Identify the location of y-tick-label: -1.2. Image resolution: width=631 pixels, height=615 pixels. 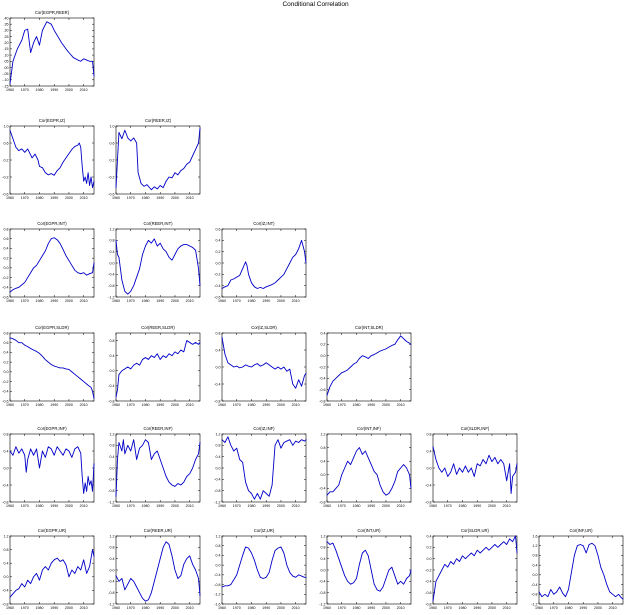
(217, 595).